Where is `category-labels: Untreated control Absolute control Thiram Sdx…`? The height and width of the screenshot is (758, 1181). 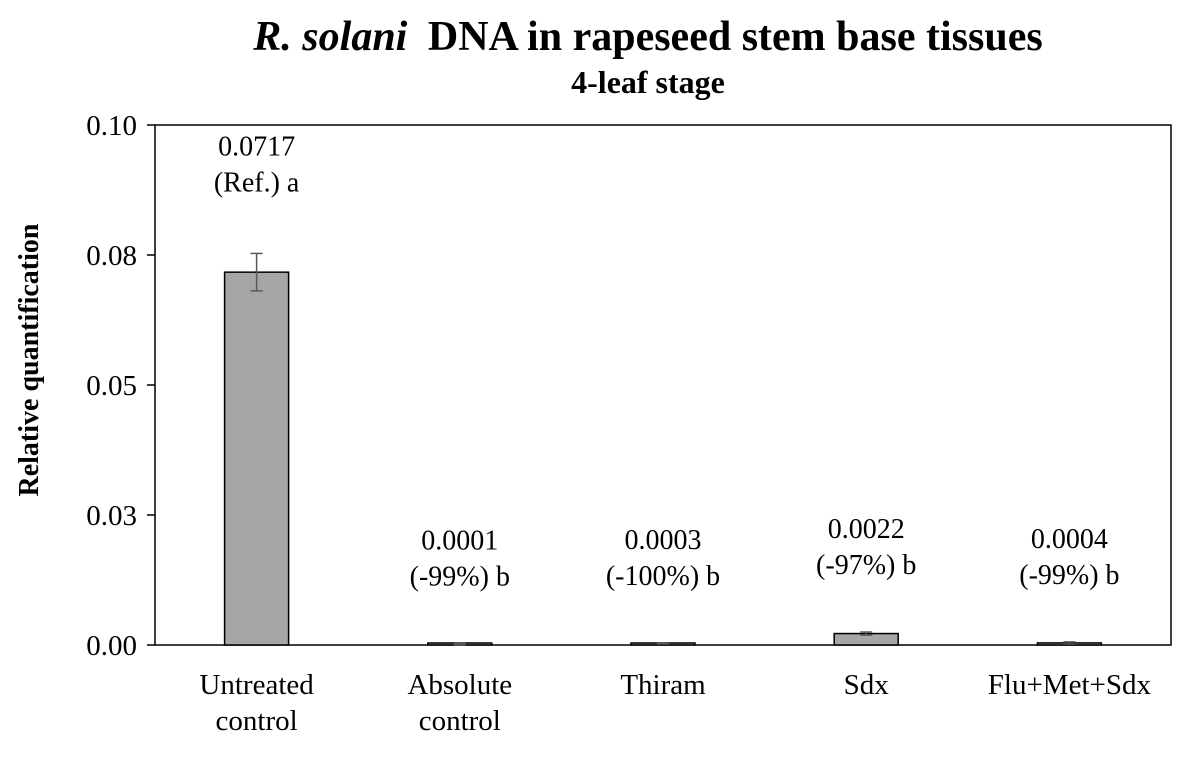
category-labels: Untreated control Absolute control Thiram Sdx… is located at coordinates (675, 703).